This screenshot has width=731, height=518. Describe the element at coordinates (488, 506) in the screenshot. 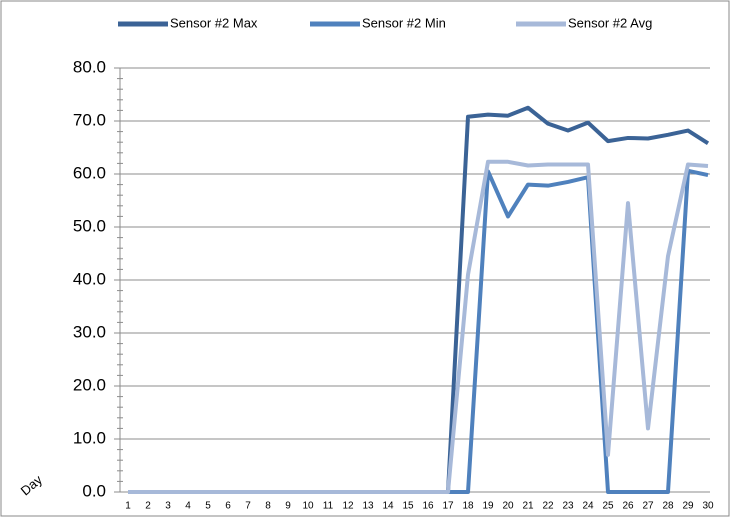

I see `x-tick-label: 19` at that location.